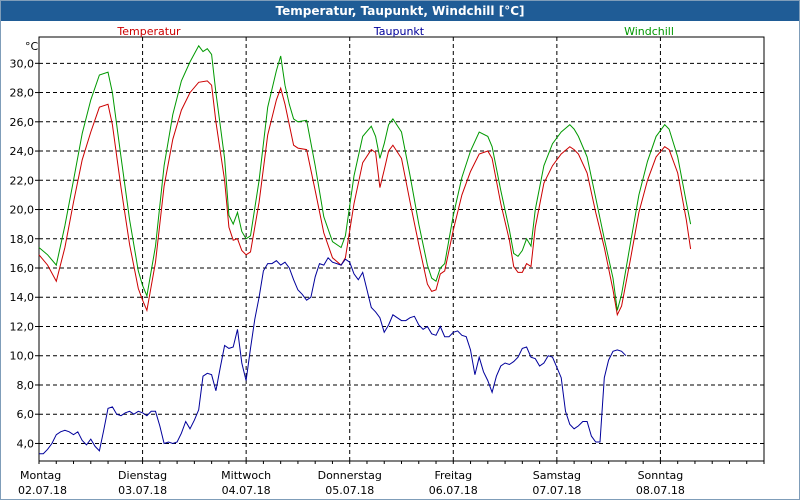  What do you see at coordinates (26, 385) in the screenshot?
I see `y-tick-label: 8,0` at bounding box center [26, 385].